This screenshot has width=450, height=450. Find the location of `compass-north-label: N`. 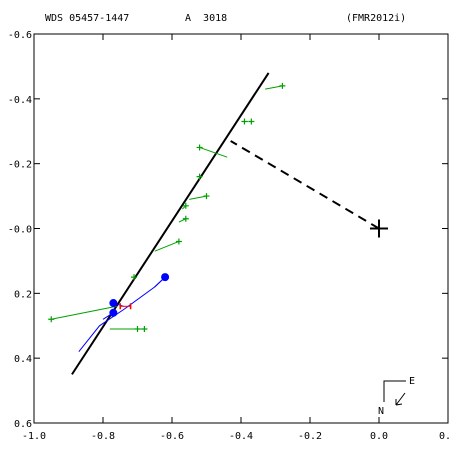

compass-north-label: N is located at coordinates (381, 411).